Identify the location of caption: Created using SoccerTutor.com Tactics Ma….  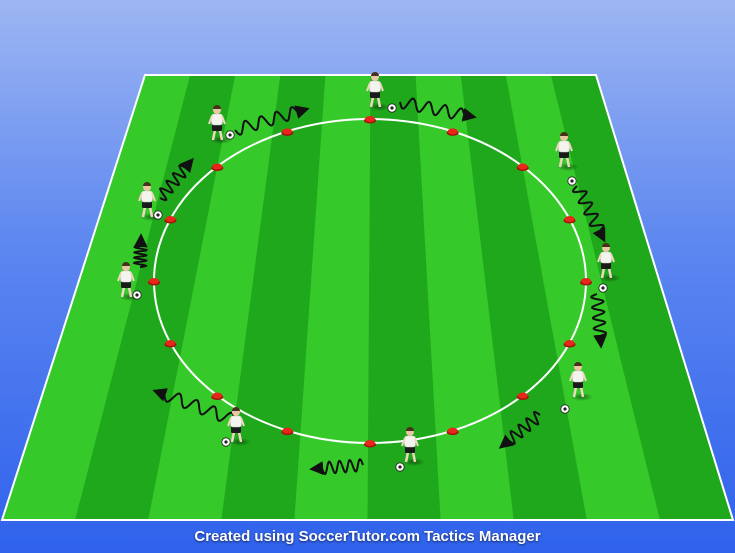
(367, 536).